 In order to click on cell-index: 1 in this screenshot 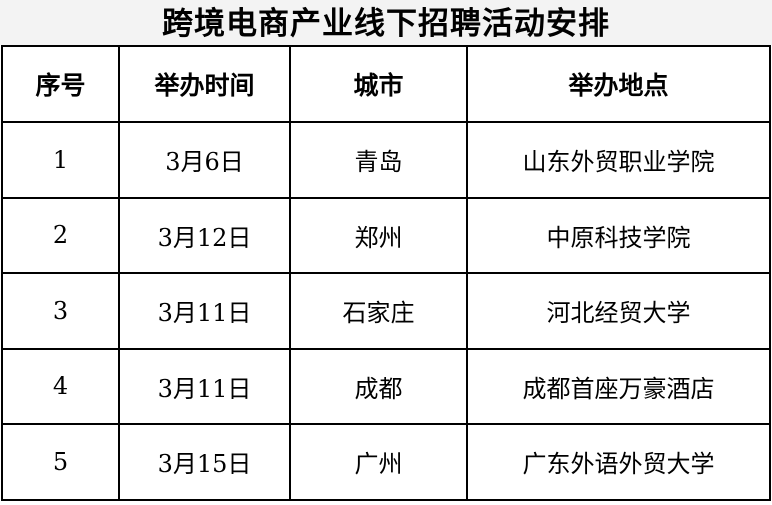, I will do `click(60, 160)`.